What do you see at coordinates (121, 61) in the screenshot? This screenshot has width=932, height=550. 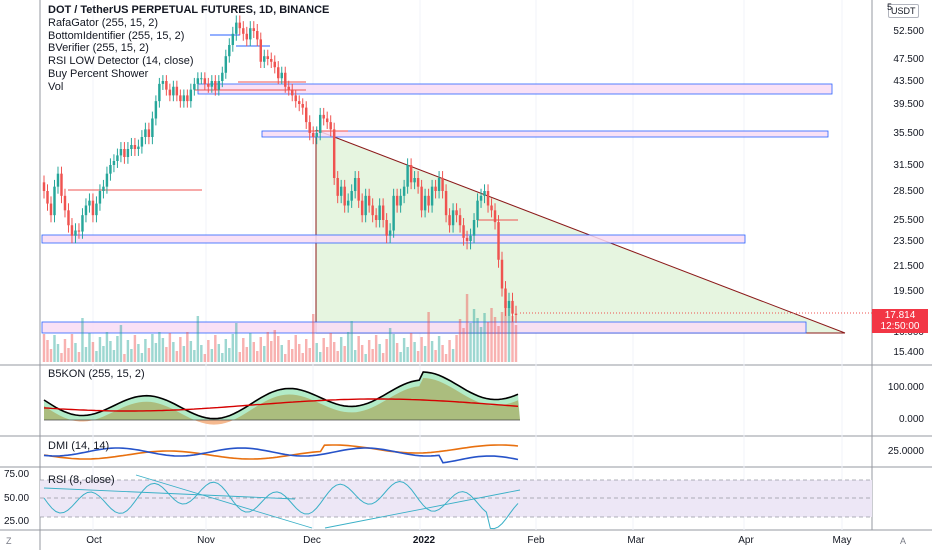 I see `indicator-rsi-low-detector: RSI LOW Detector (14, close)` at bounding box center [121, 61].